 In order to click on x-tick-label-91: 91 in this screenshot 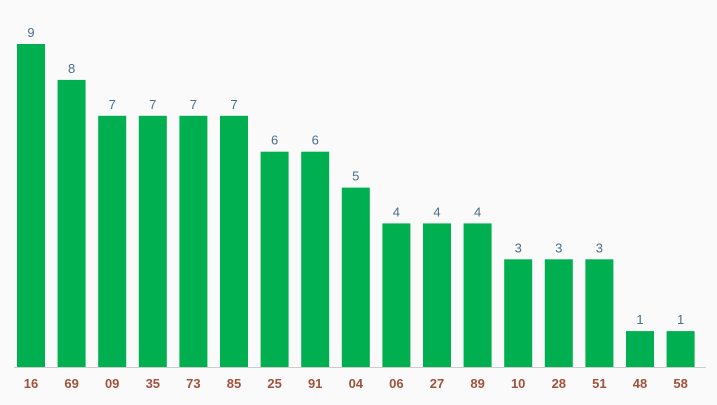, I will do `click(315, 383)`.